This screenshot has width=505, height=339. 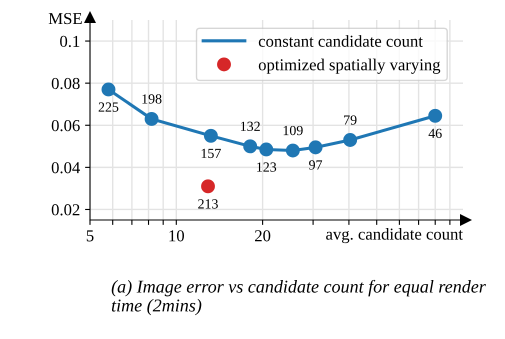 I want to click on legend-label: constant candidate count, so click(x=340, y=41).